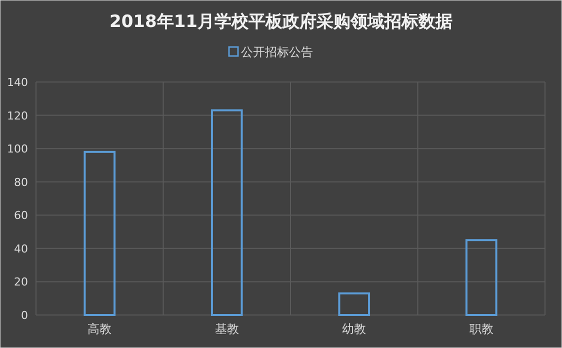  Describe the element at coordinates (17, 149) in the screenshot. I see `y-tick-label: 100` at that location.